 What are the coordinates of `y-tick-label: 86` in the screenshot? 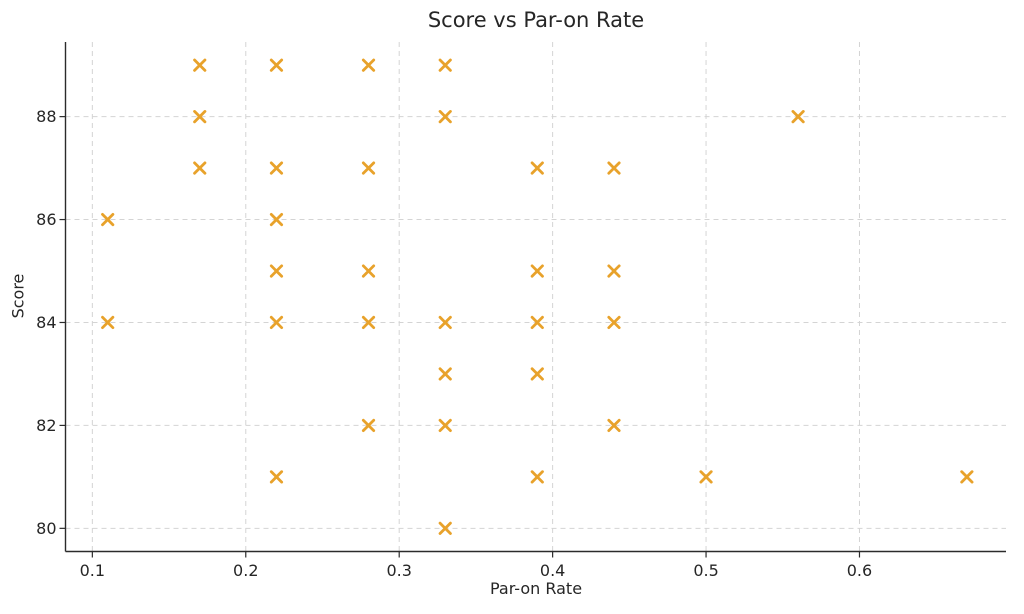 It's located at (46, 219).